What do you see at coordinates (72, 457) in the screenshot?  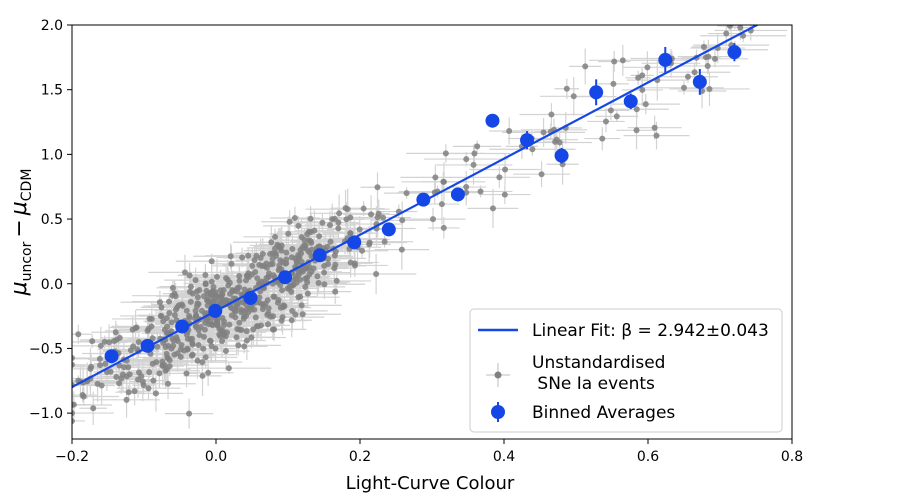 I see `x-tick-label-0: −0.2` at bounding box center [72, 457].